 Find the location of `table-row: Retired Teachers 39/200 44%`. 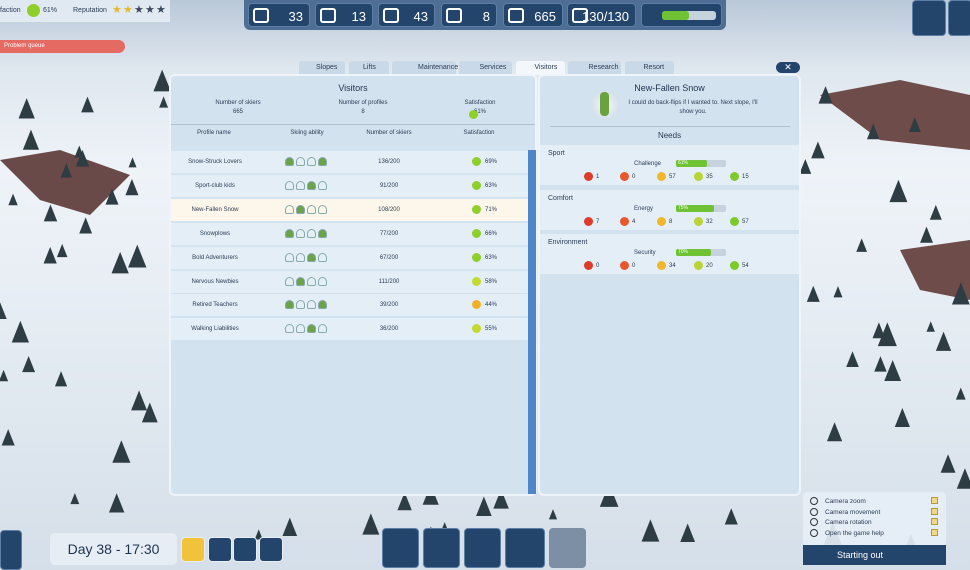

table-row: Retired Teachers 39/200 44% is located at coordinates (349, 305).